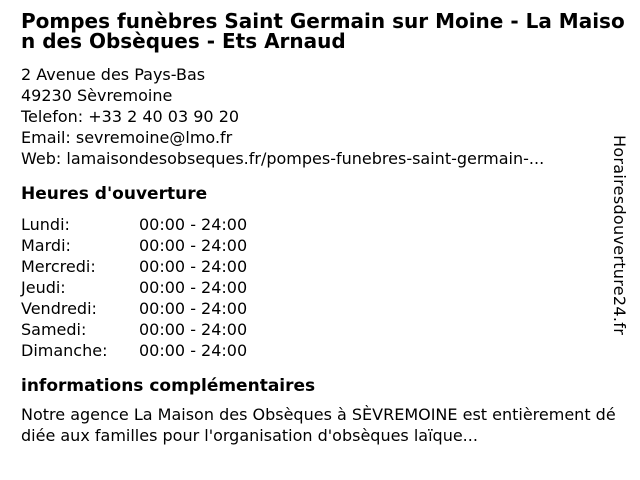  I want to click on hours-row: Samedi: 00:00 - 24:00, so click(327, 329).